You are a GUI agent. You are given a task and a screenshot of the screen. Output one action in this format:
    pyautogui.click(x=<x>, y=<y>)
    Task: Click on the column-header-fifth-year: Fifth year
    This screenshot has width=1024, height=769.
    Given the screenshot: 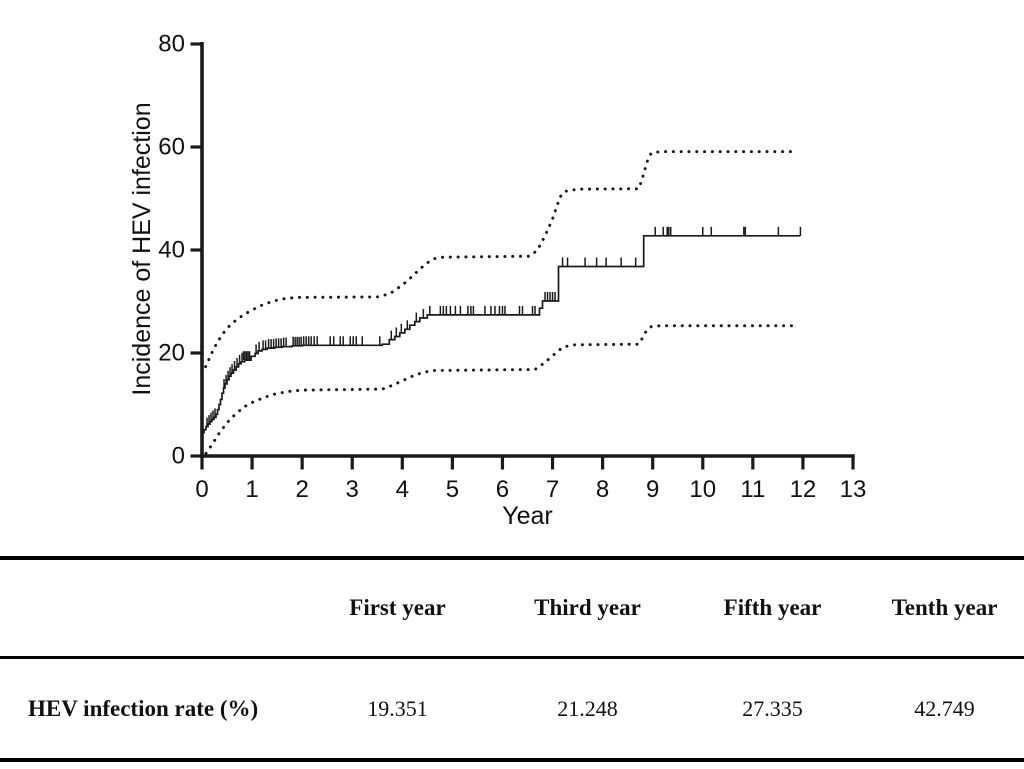 What is the action you would take?
    pyautogui.click(x=772, y=607)
    